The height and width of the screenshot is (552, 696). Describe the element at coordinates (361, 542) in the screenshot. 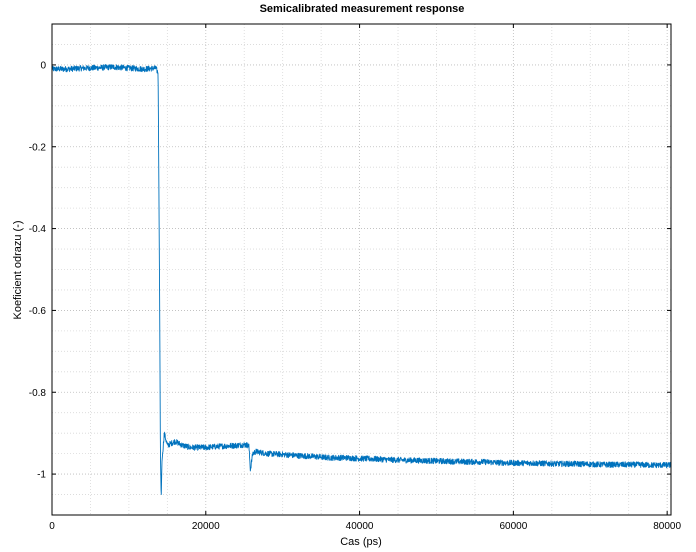

I see `x-axis-label: Cas (ps)` at that location.